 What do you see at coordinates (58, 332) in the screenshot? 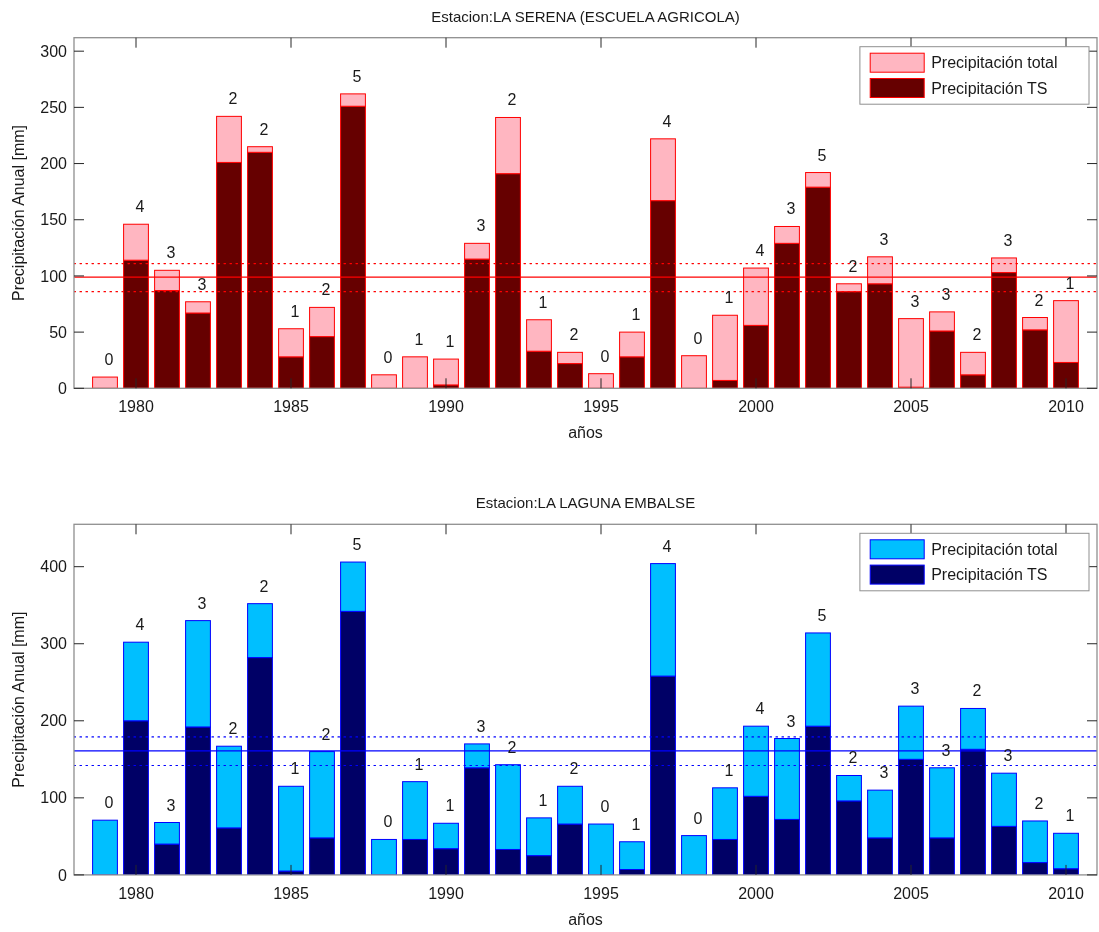
I see `y-tick-label: 50` at bounding box center [58, 332].